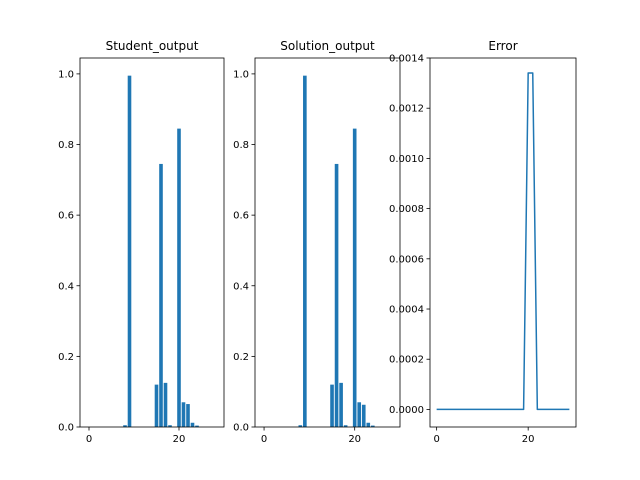 The width and height of the screenshot is (640, 480). What do you see at coordinates (327, 46) in the screenshot?
I see `chart-title: Solution_output` at bounding box center [327, 46].